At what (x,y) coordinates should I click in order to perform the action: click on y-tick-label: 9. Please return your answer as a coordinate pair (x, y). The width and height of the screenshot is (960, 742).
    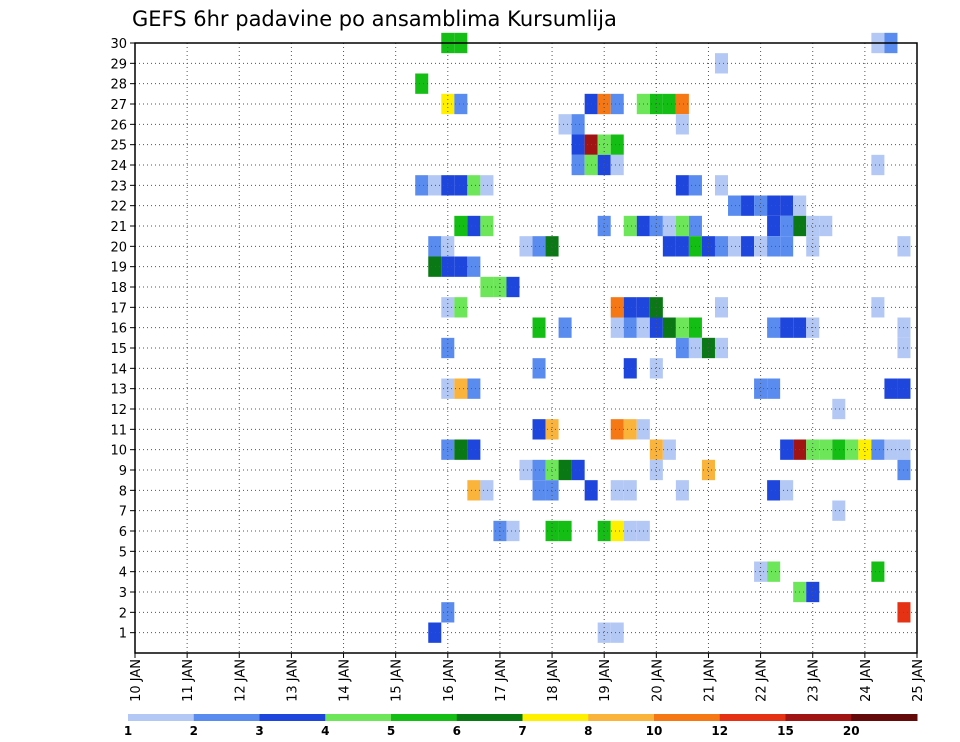
    Looking at the image, I should click on (123, 471).